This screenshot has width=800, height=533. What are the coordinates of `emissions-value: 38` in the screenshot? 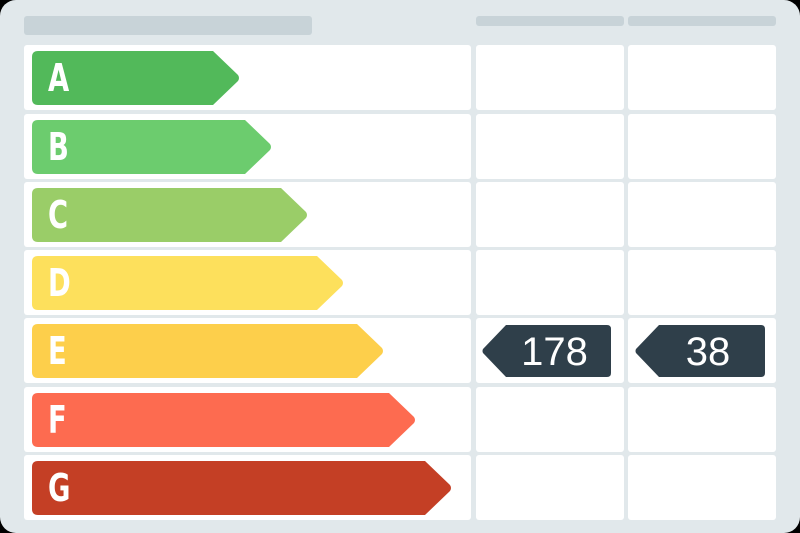 It's located at (708, 352).